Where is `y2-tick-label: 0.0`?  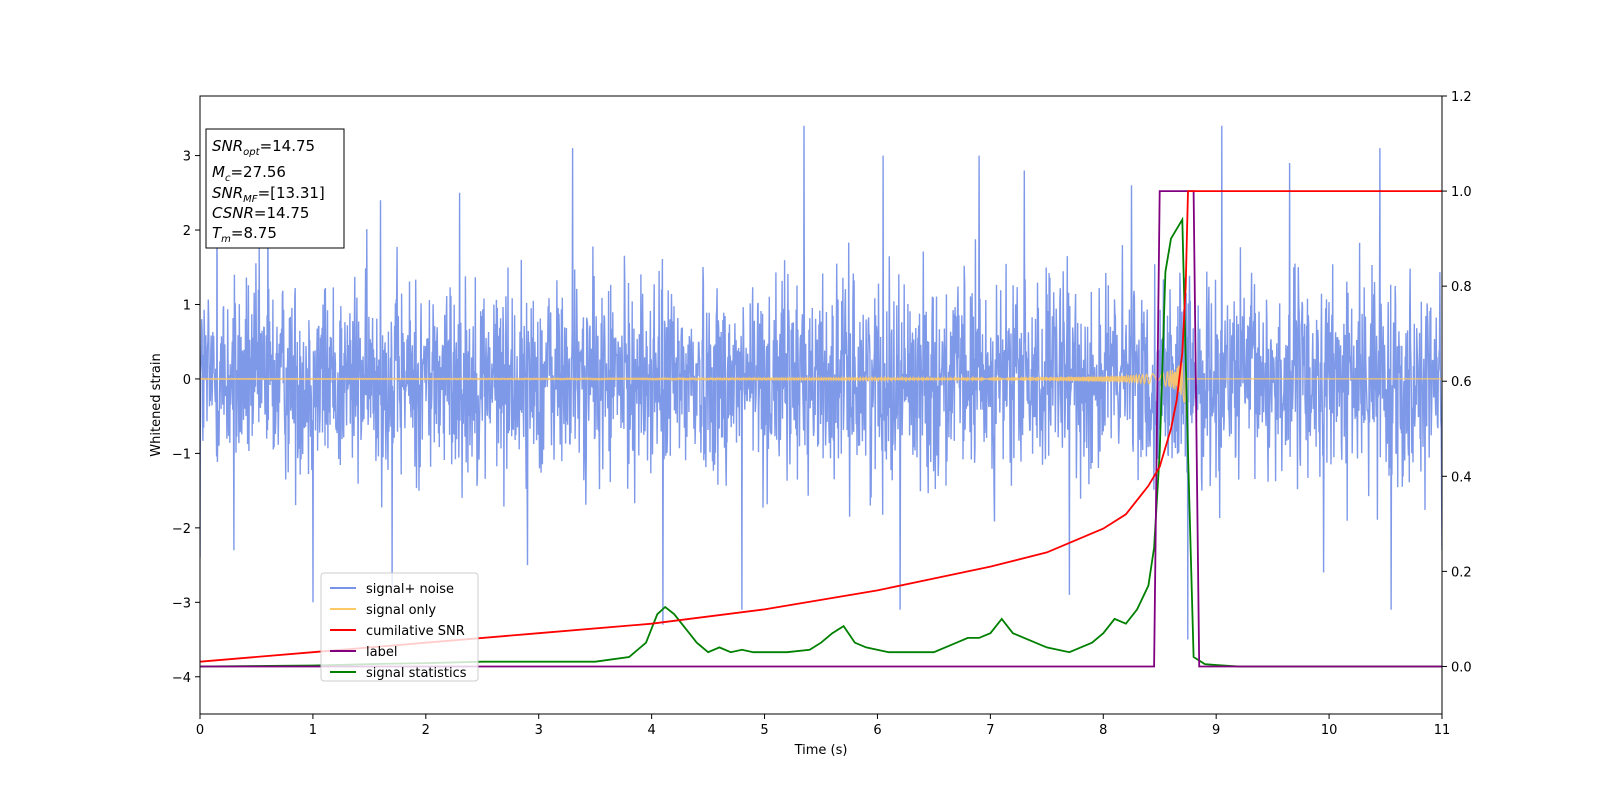
y2-tick-label: 0.0 is located at coordinates (1461, 667).